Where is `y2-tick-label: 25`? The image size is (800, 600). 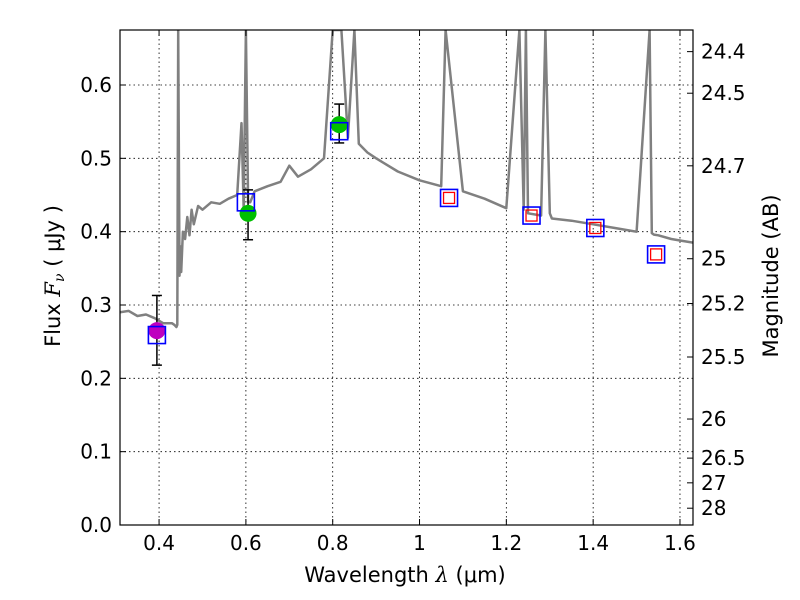 y2-tick-label: 25 is located at coordinates (713, 259).